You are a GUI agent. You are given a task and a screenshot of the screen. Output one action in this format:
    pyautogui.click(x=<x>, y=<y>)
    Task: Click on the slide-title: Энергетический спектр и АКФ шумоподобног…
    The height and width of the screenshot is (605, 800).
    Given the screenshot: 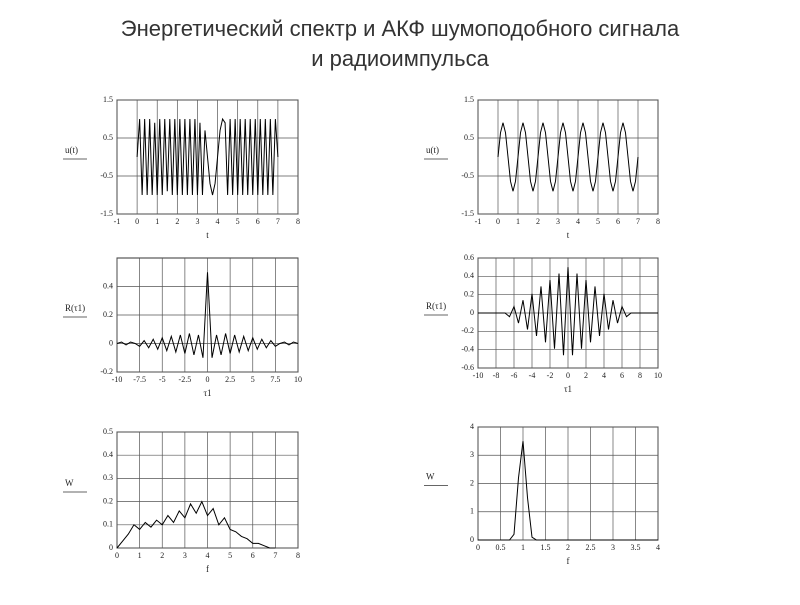 What is the action you would take?
    pyautogui.click(x=400, y=28)
    